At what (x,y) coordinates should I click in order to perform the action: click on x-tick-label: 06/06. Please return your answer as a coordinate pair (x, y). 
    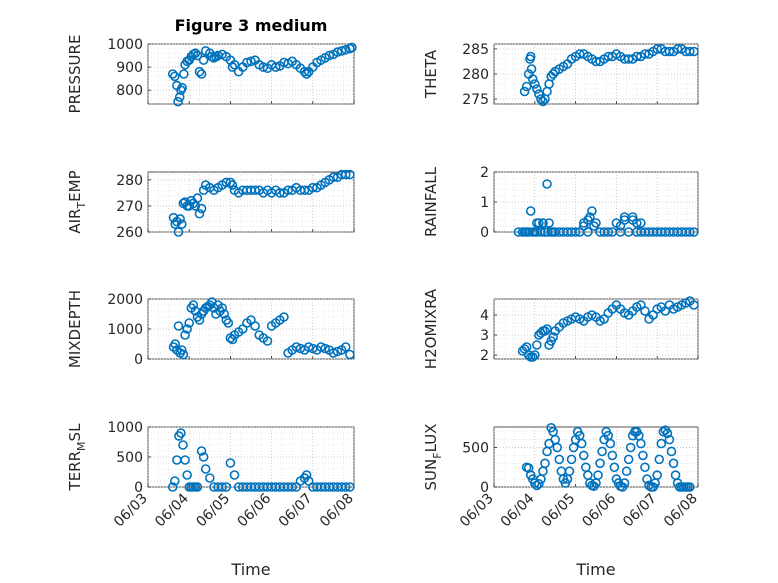
    Looking at the image, I should click on (599, 510).